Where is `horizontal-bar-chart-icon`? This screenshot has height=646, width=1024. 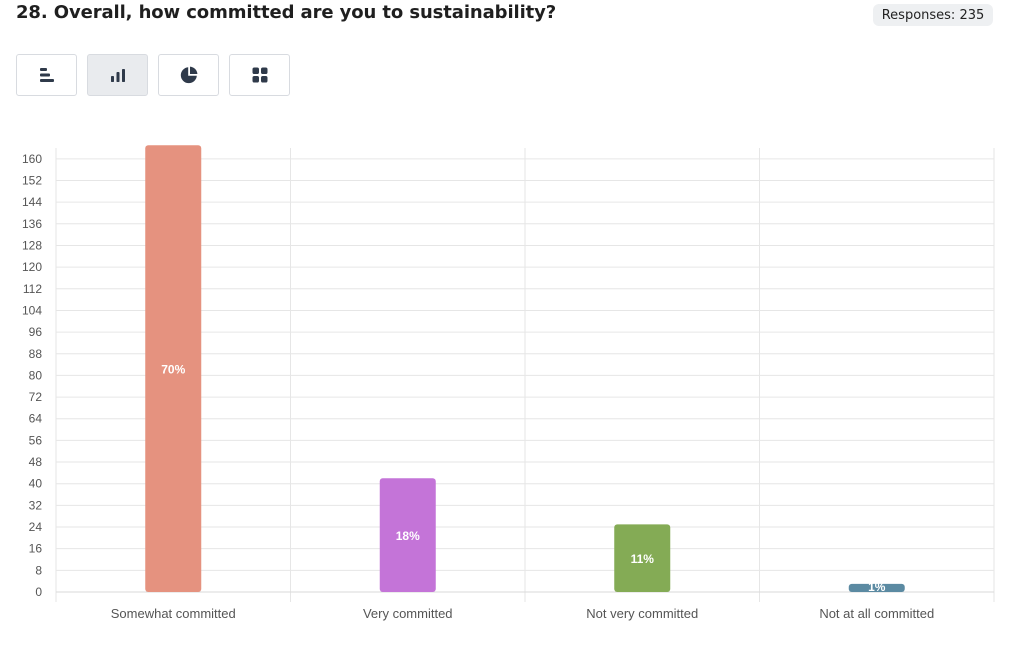
horizontal-bar-chart-icon is located at coordinates (46, 75).